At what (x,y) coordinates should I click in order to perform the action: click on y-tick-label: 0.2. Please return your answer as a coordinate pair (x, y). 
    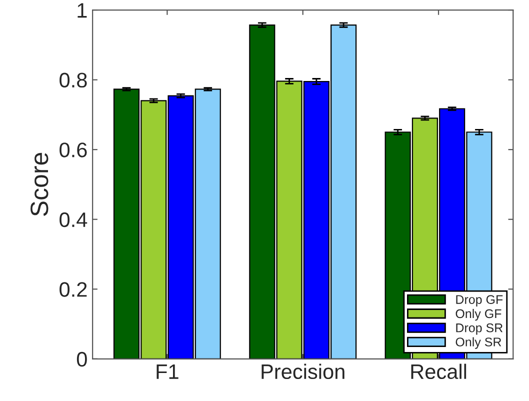
    Looking at the image, I should click on (73, 289).